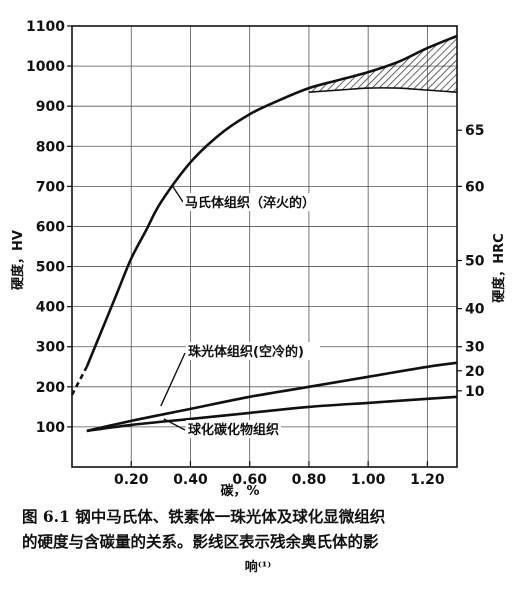  I want to click on right-axis-ticks: 10 20 30 40 50 60 65, so click(471, 261).